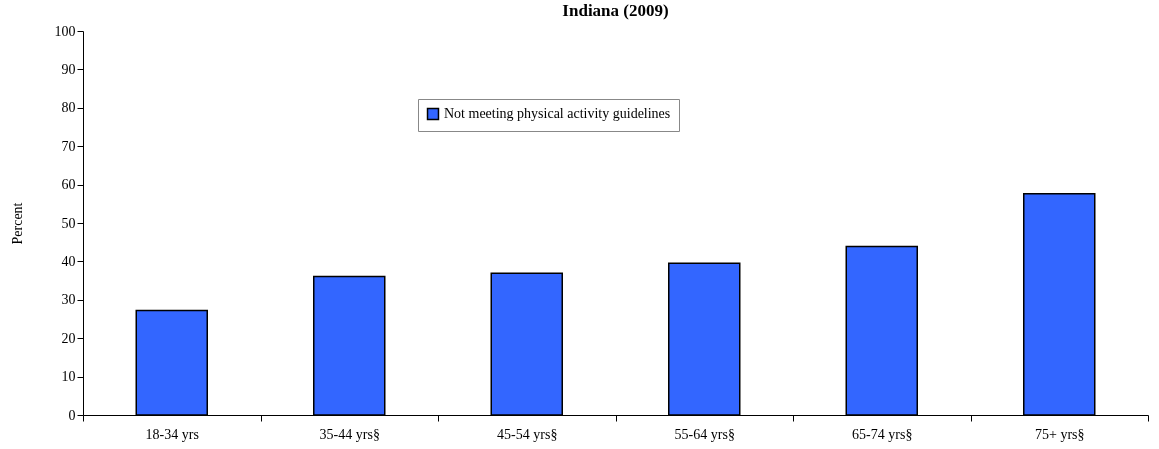  Describe the element at coordinates (68, 338) in the screenshot. I see `y-tick-label: 20` at that location.